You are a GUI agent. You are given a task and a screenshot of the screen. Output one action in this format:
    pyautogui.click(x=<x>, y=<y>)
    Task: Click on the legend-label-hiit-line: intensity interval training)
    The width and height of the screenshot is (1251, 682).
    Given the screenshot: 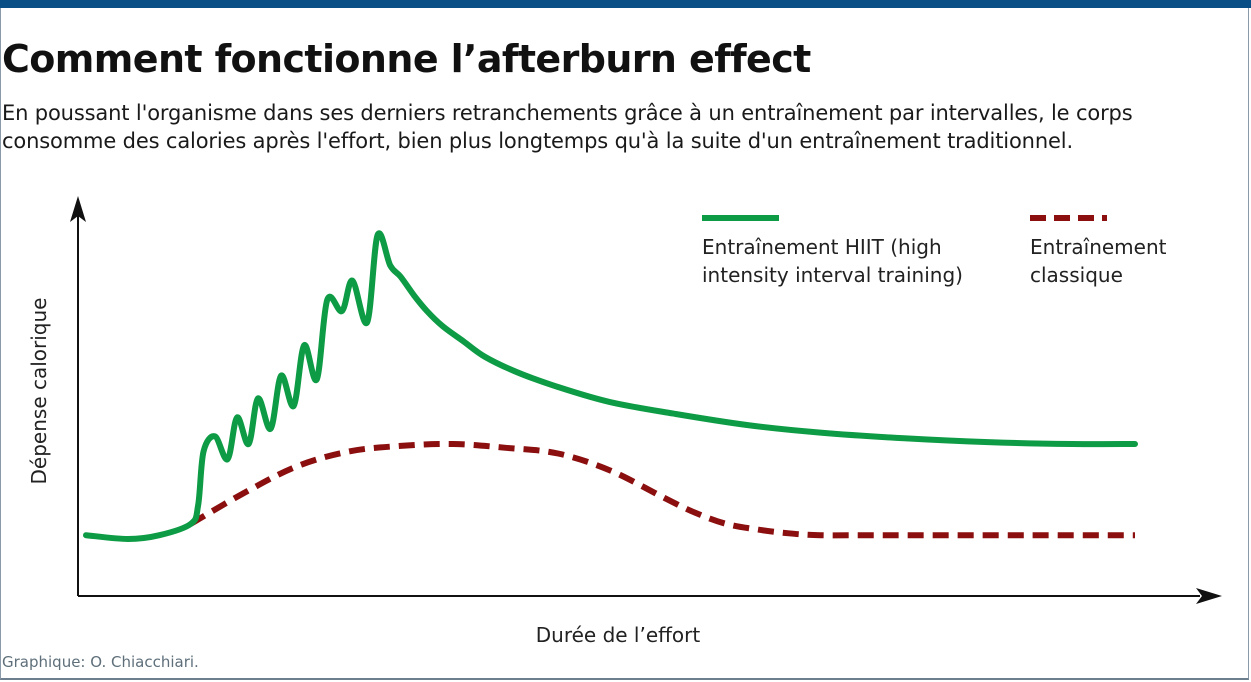 What is the action you would take?
    pyautogui.click(x=832, y=275)
    